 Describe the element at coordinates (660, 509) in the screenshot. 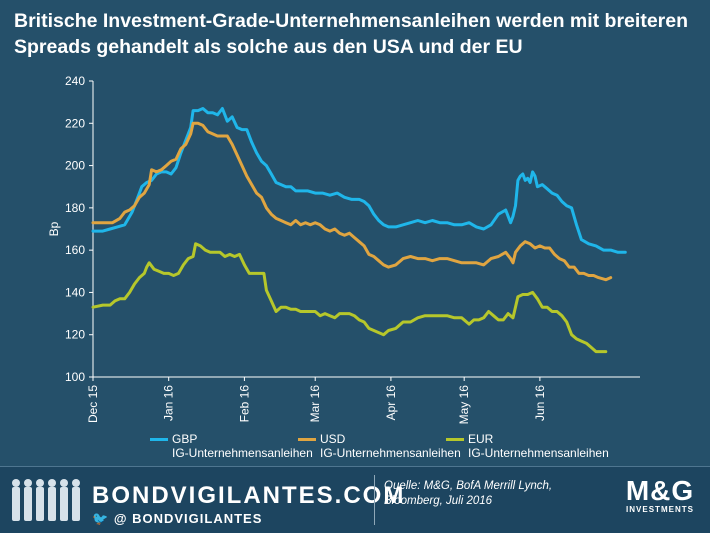

I see `mg-logo-subtitle: INVESTMENTS` at that location.